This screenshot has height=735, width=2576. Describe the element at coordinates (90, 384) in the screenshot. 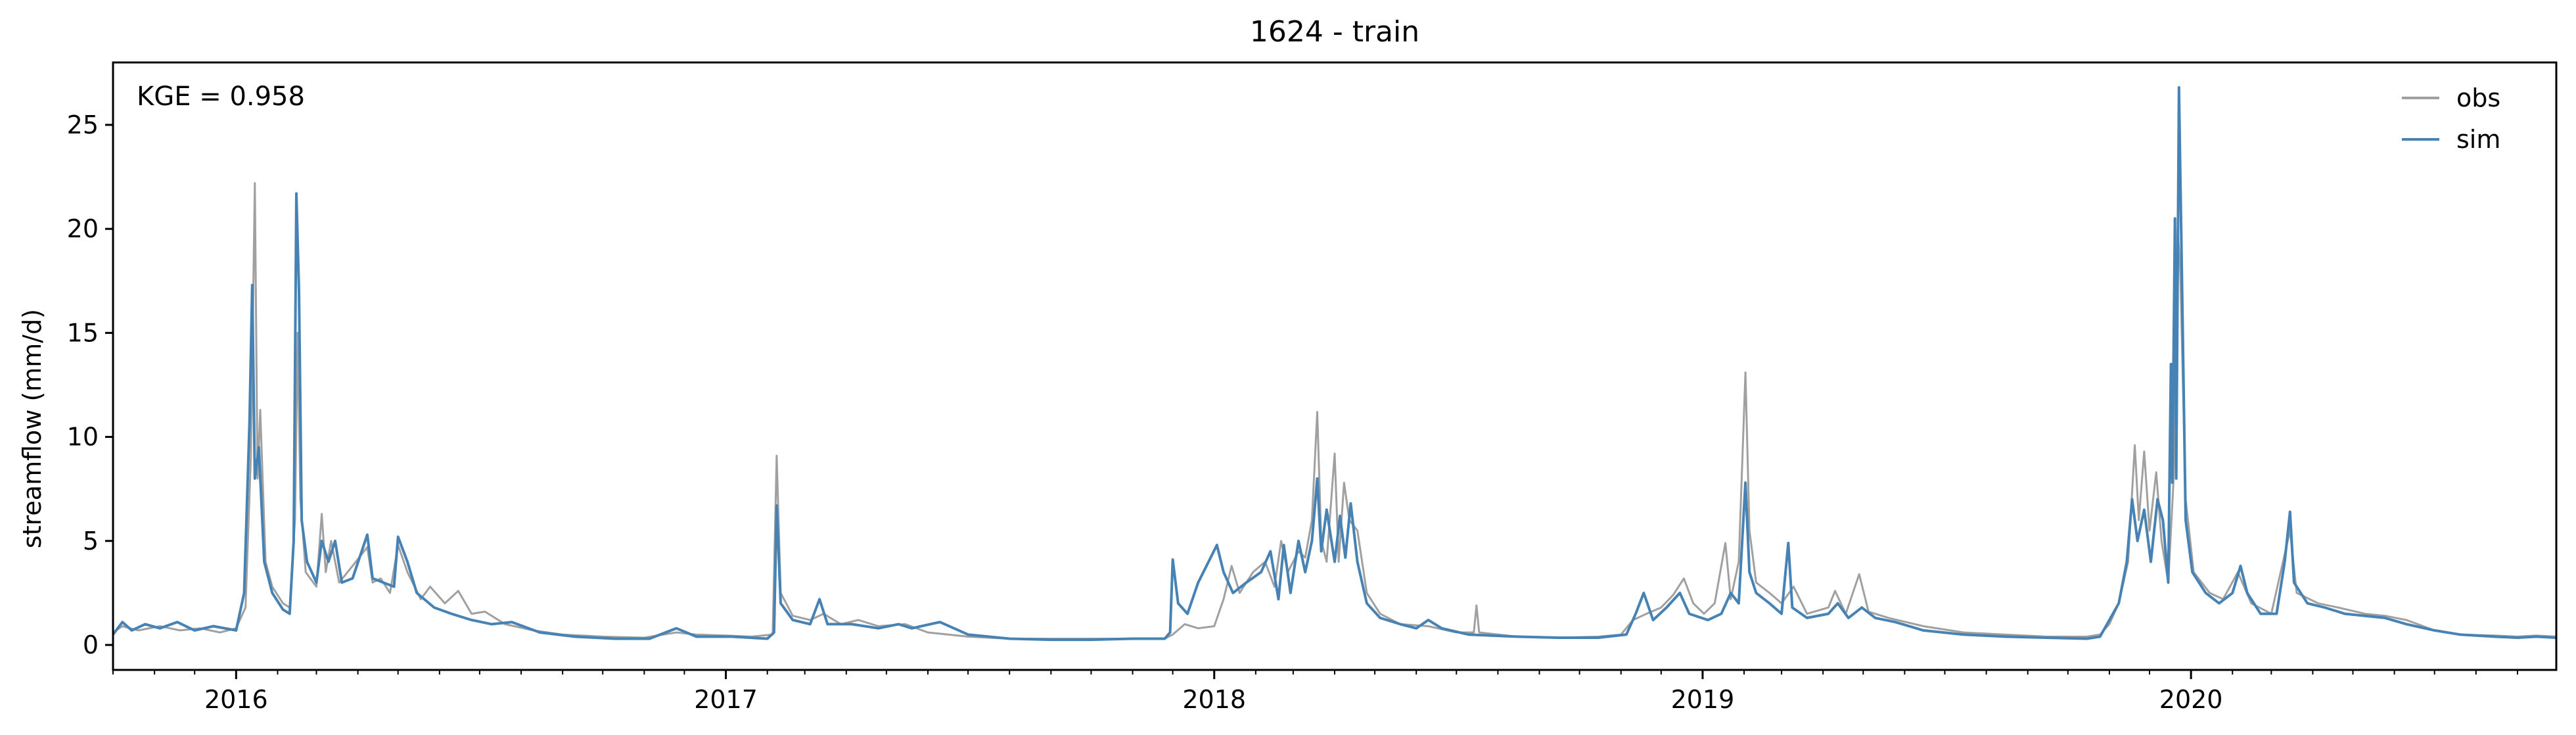

I see `y-axis-ticks: 0 5 10 15 20 25` at that location.